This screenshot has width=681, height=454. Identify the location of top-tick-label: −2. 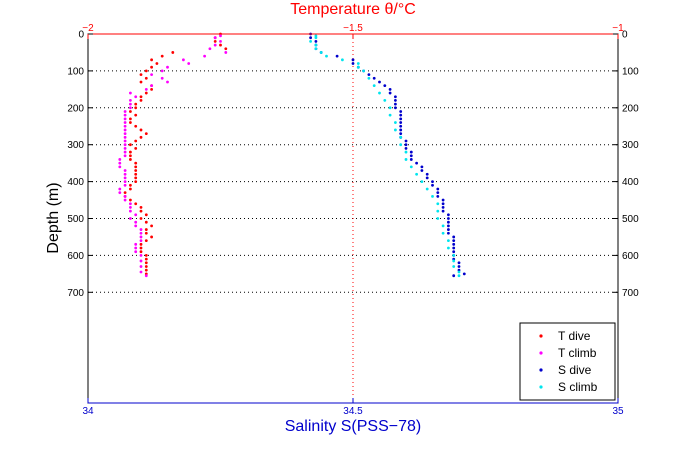
(88, 28).